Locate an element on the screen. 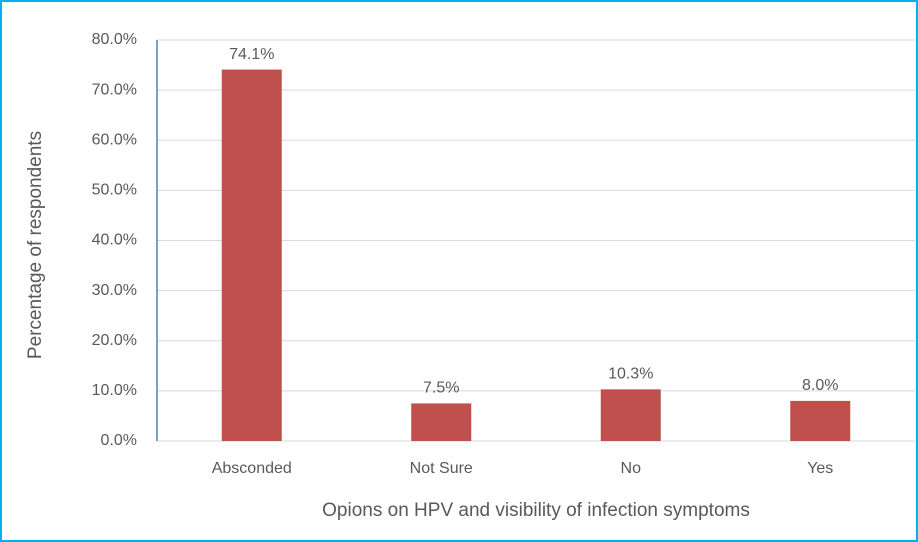 This screenshot has width=918, height=542. data-label: 10.3% is located at coordinates (630, 374).